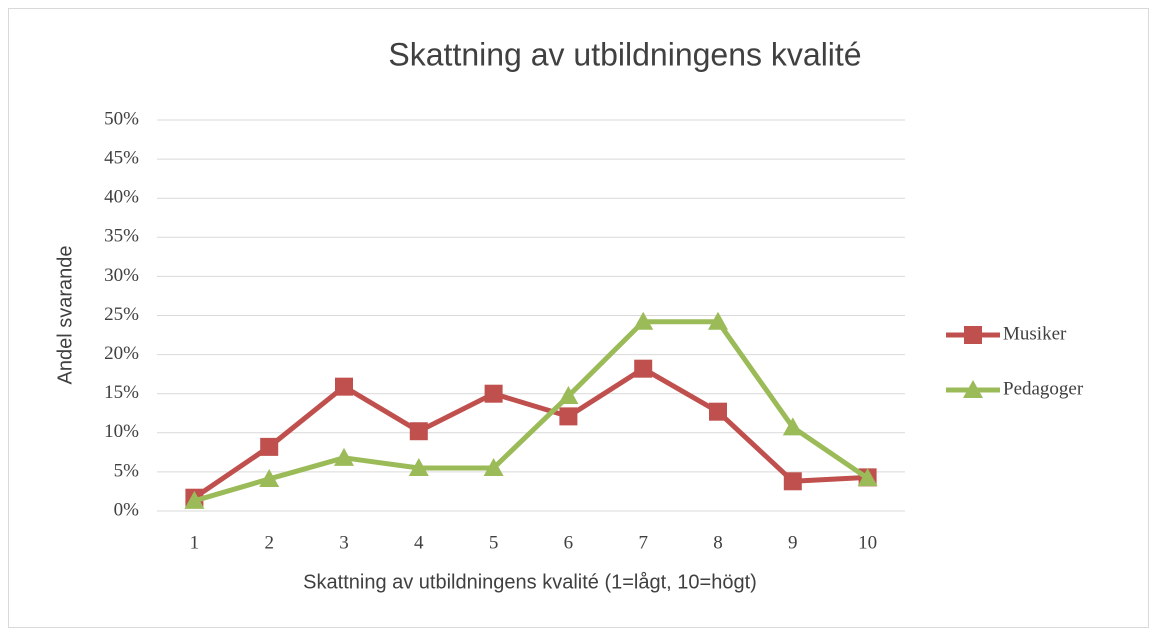 The width and height of the screenshot is (1149, 628). I want to click on y-tick-label: 25%, so click(121, 314).